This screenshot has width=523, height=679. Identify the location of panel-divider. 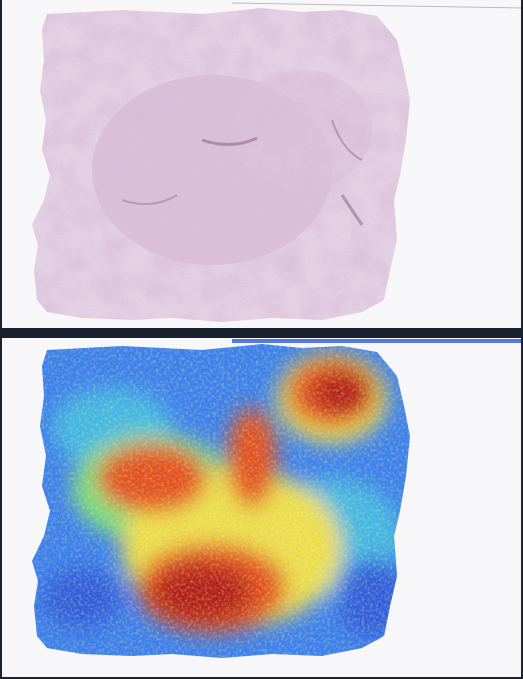
(261, 333).